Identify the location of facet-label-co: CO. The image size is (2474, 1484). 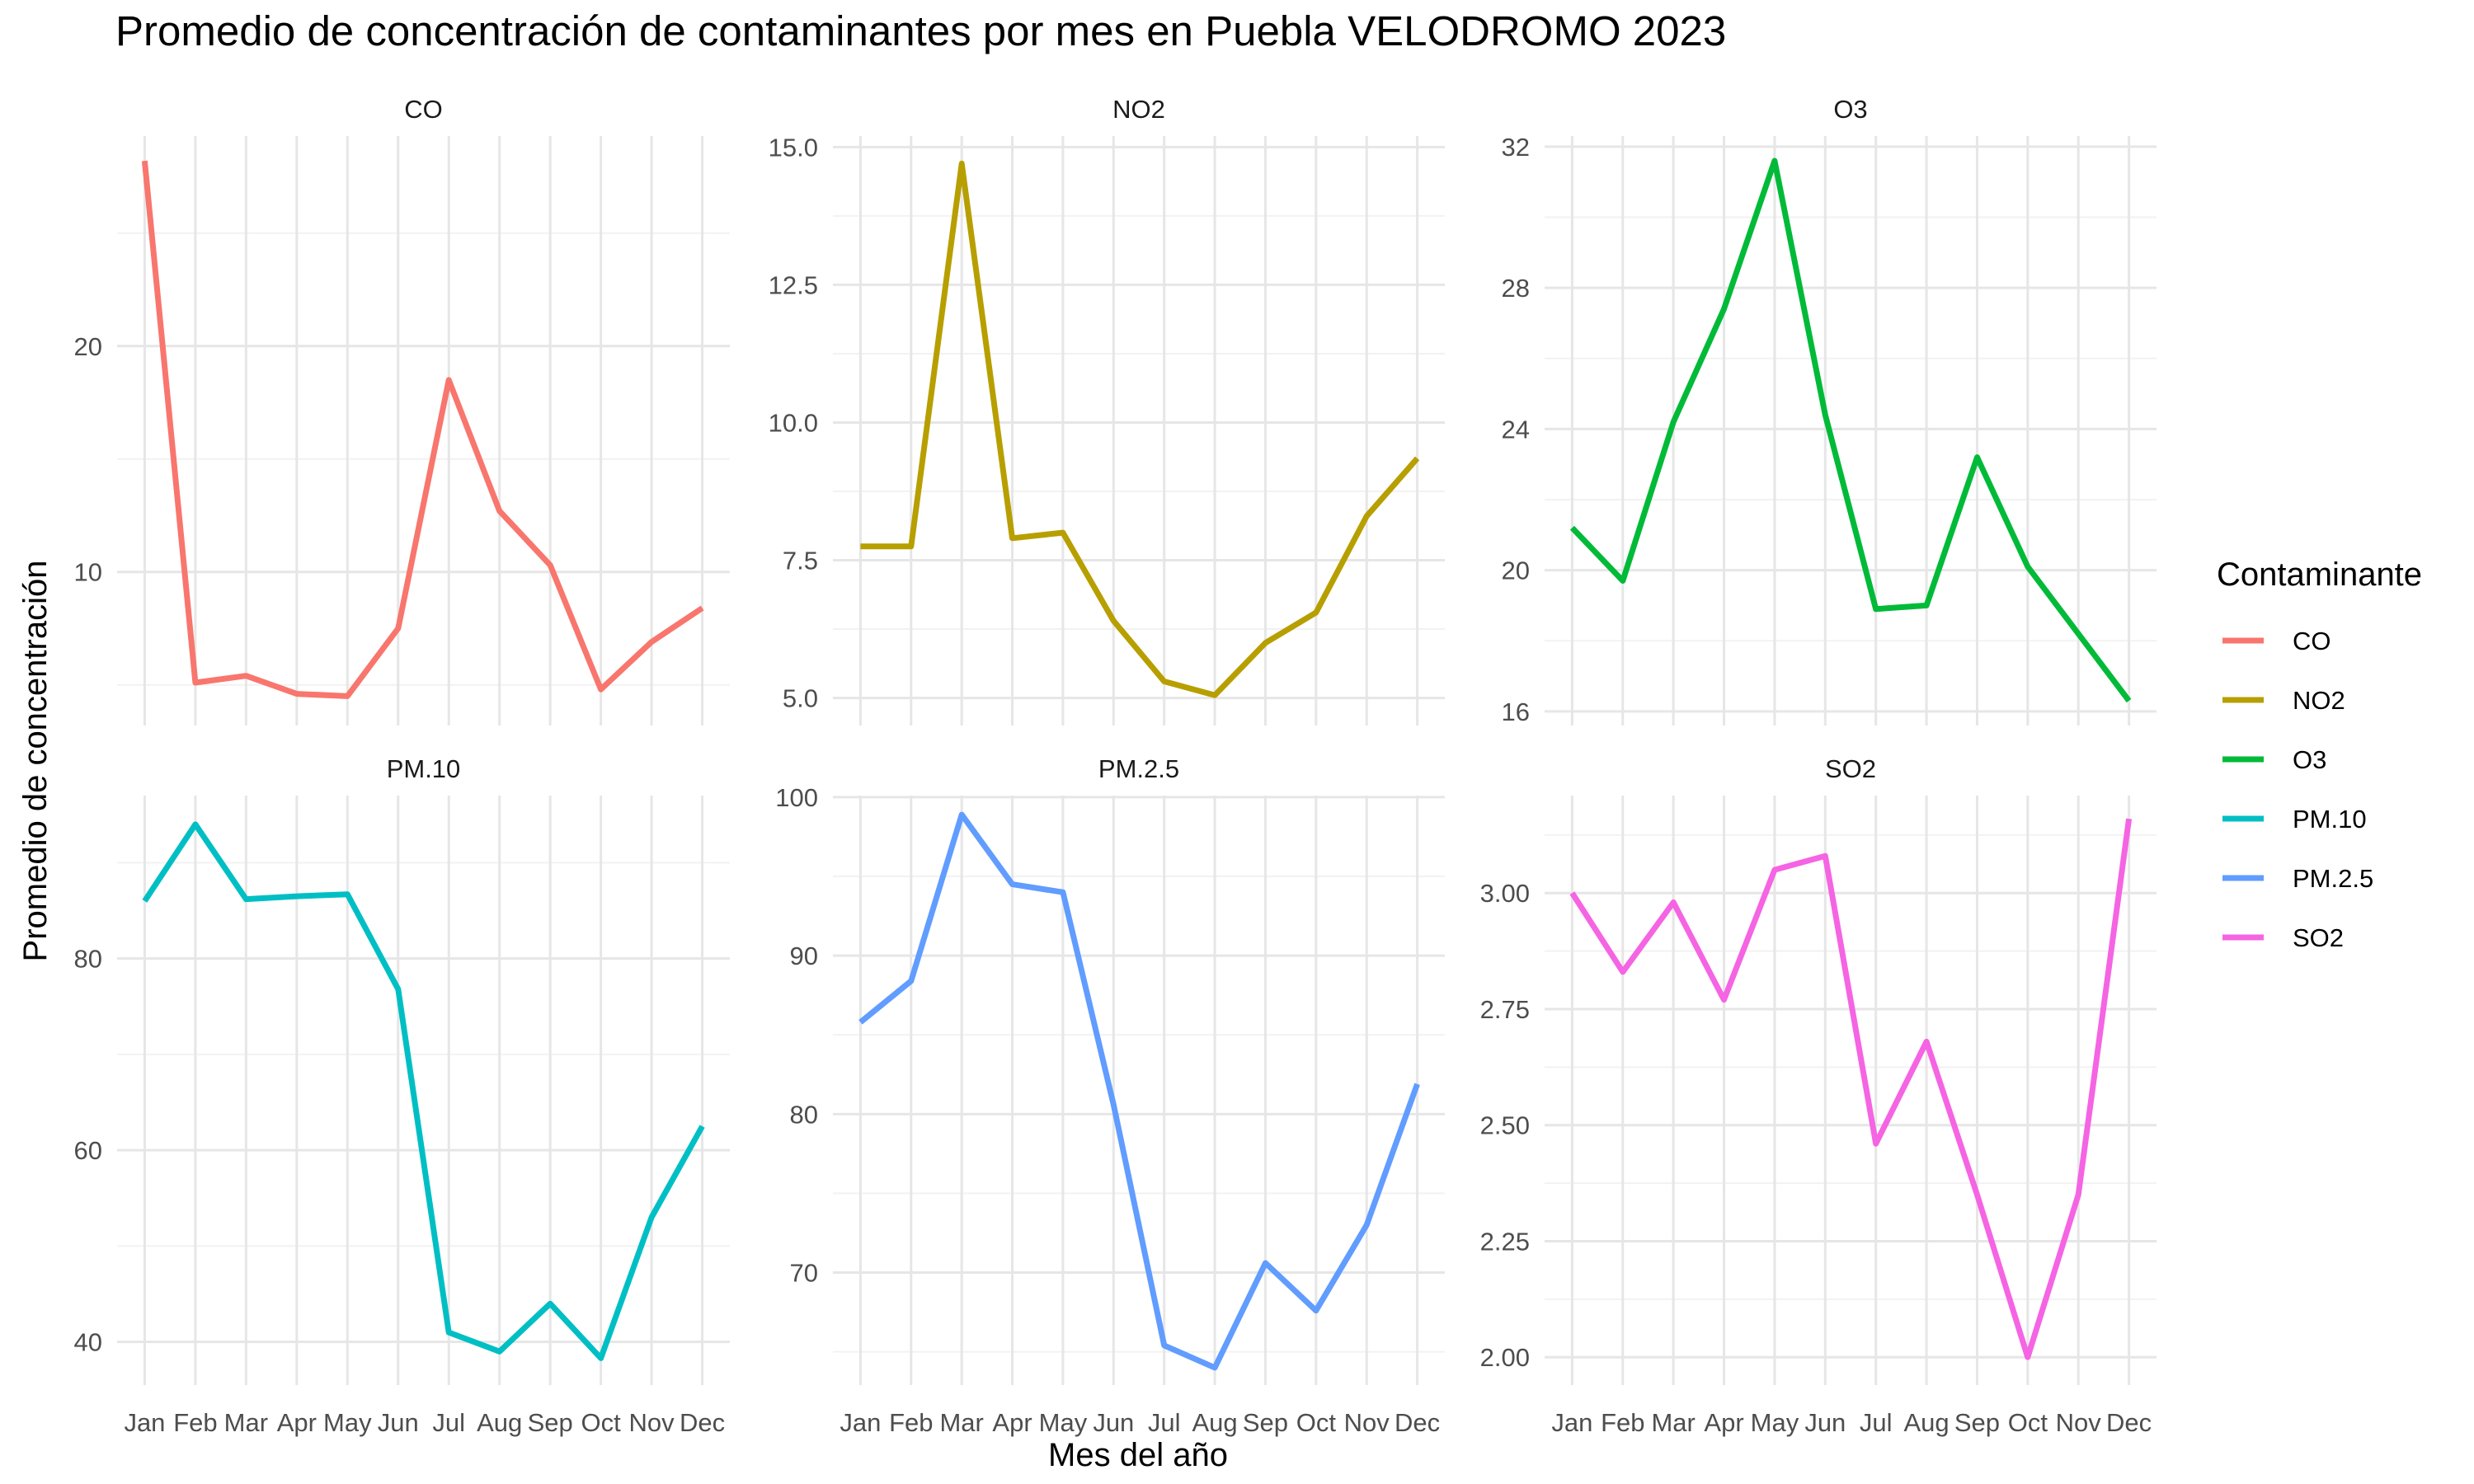
(423, 109).